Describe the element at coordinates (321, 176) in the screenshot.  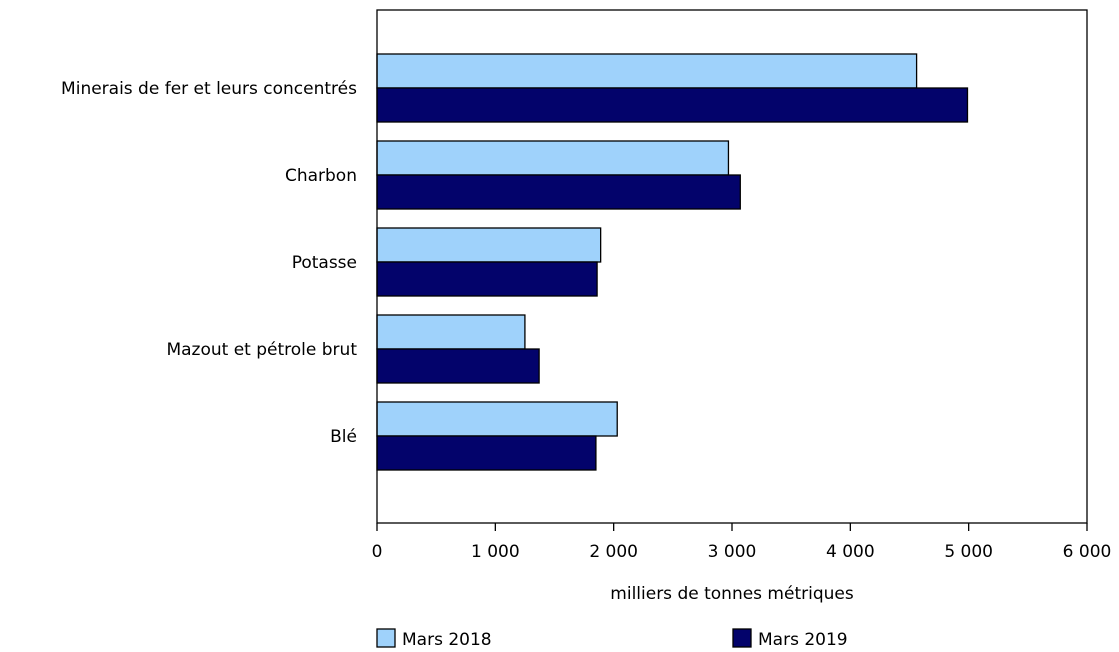
I see `category-label: Charbon` at that location.